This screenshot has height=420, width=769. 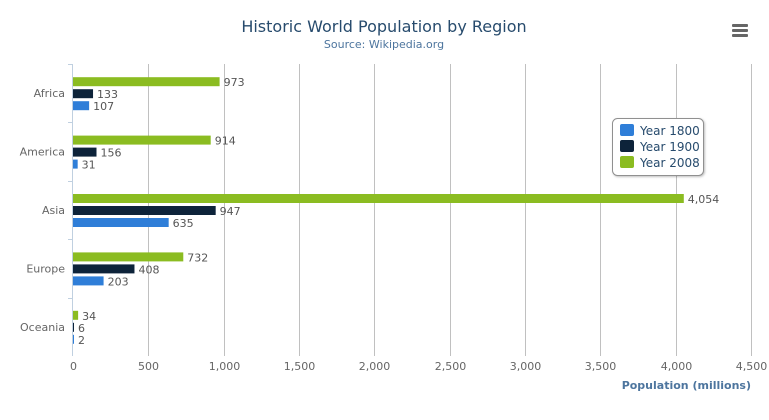 I want to click on data-label: 408, so click(x=148, y=269).